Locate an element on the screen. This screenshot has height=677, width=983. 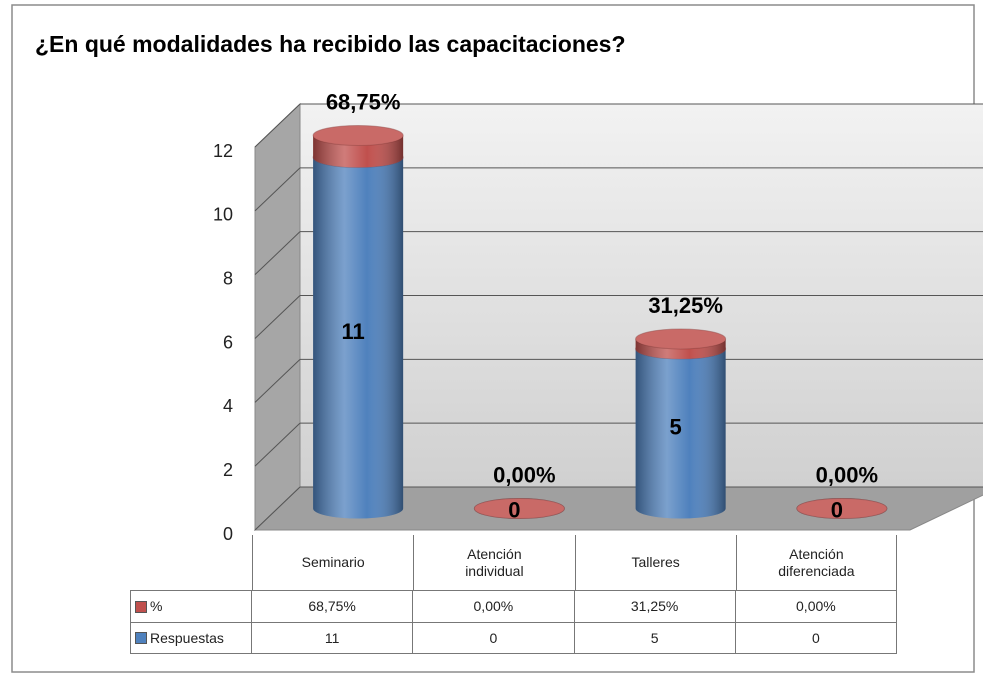
y-tick-label: 8 is located at coordinates (228, 278).